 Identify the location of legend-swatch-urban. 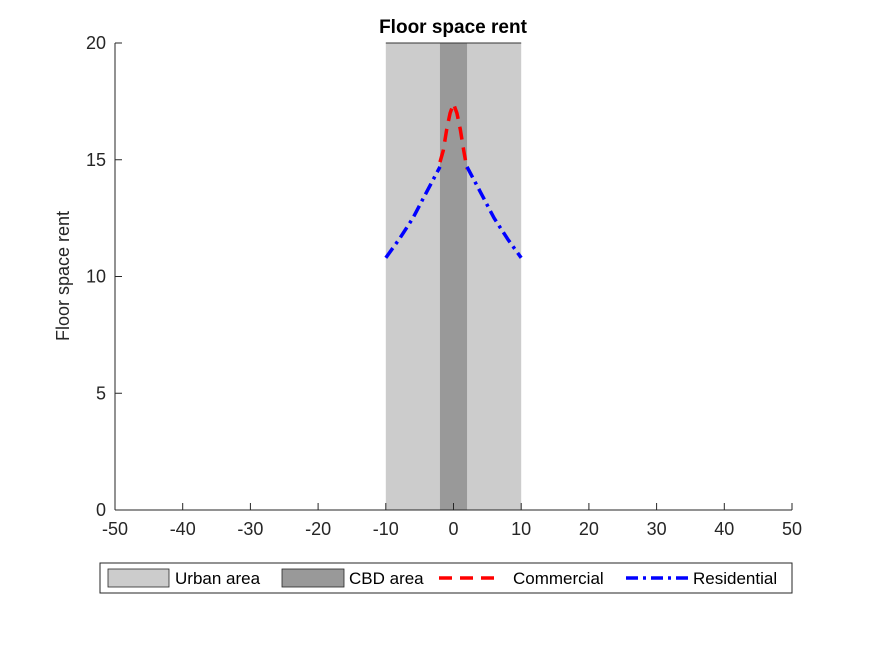
(138, 578).